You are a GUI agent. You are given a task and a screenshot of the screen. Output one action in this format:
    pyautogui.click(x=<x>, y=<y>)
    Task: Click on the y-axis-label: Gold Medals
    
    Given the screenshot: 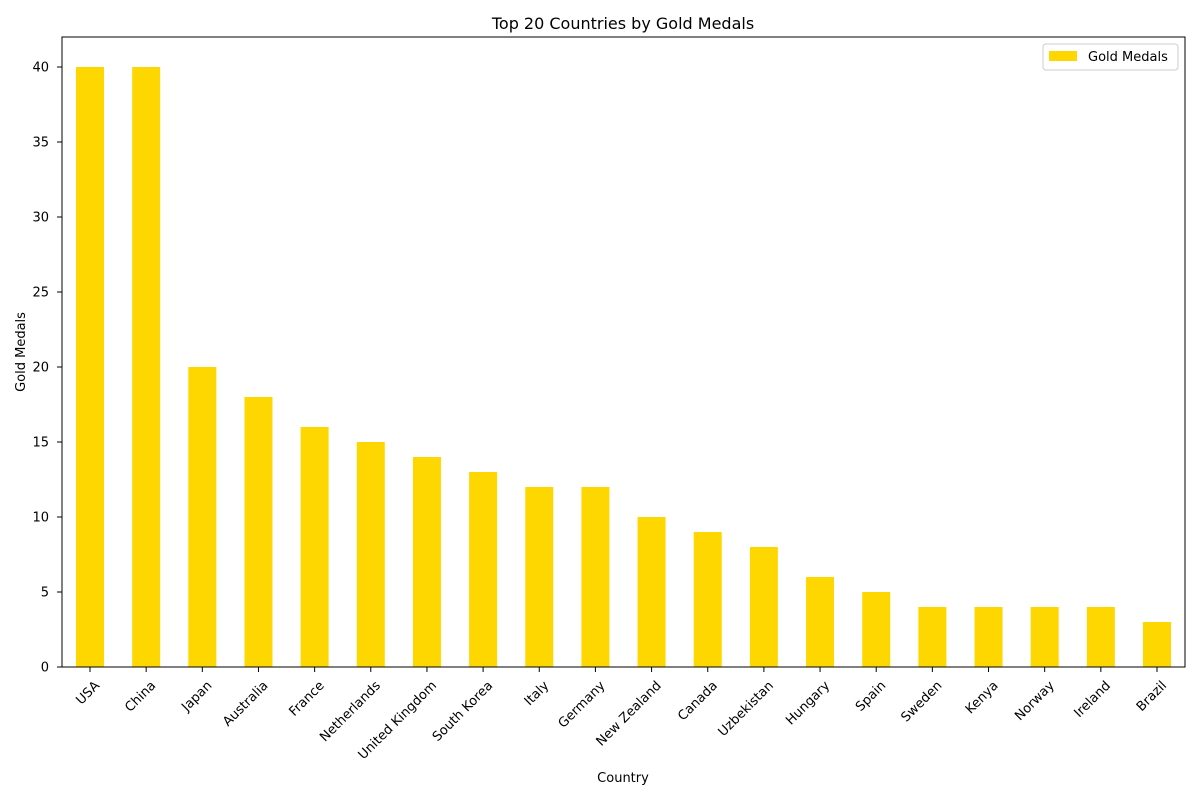 What is the action you would take?
    pyautogui.click(x=21, y=352)
    